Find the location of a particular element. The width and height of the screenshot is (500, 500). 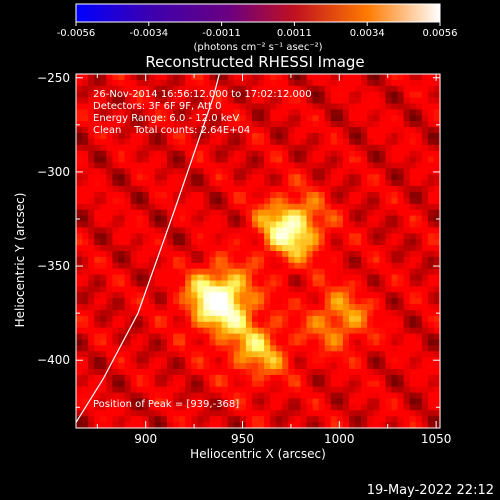

colorbar-unit-label: (photons cm⁻² s⁻¹ asec⁻²) is located at coordinates (257, 47).